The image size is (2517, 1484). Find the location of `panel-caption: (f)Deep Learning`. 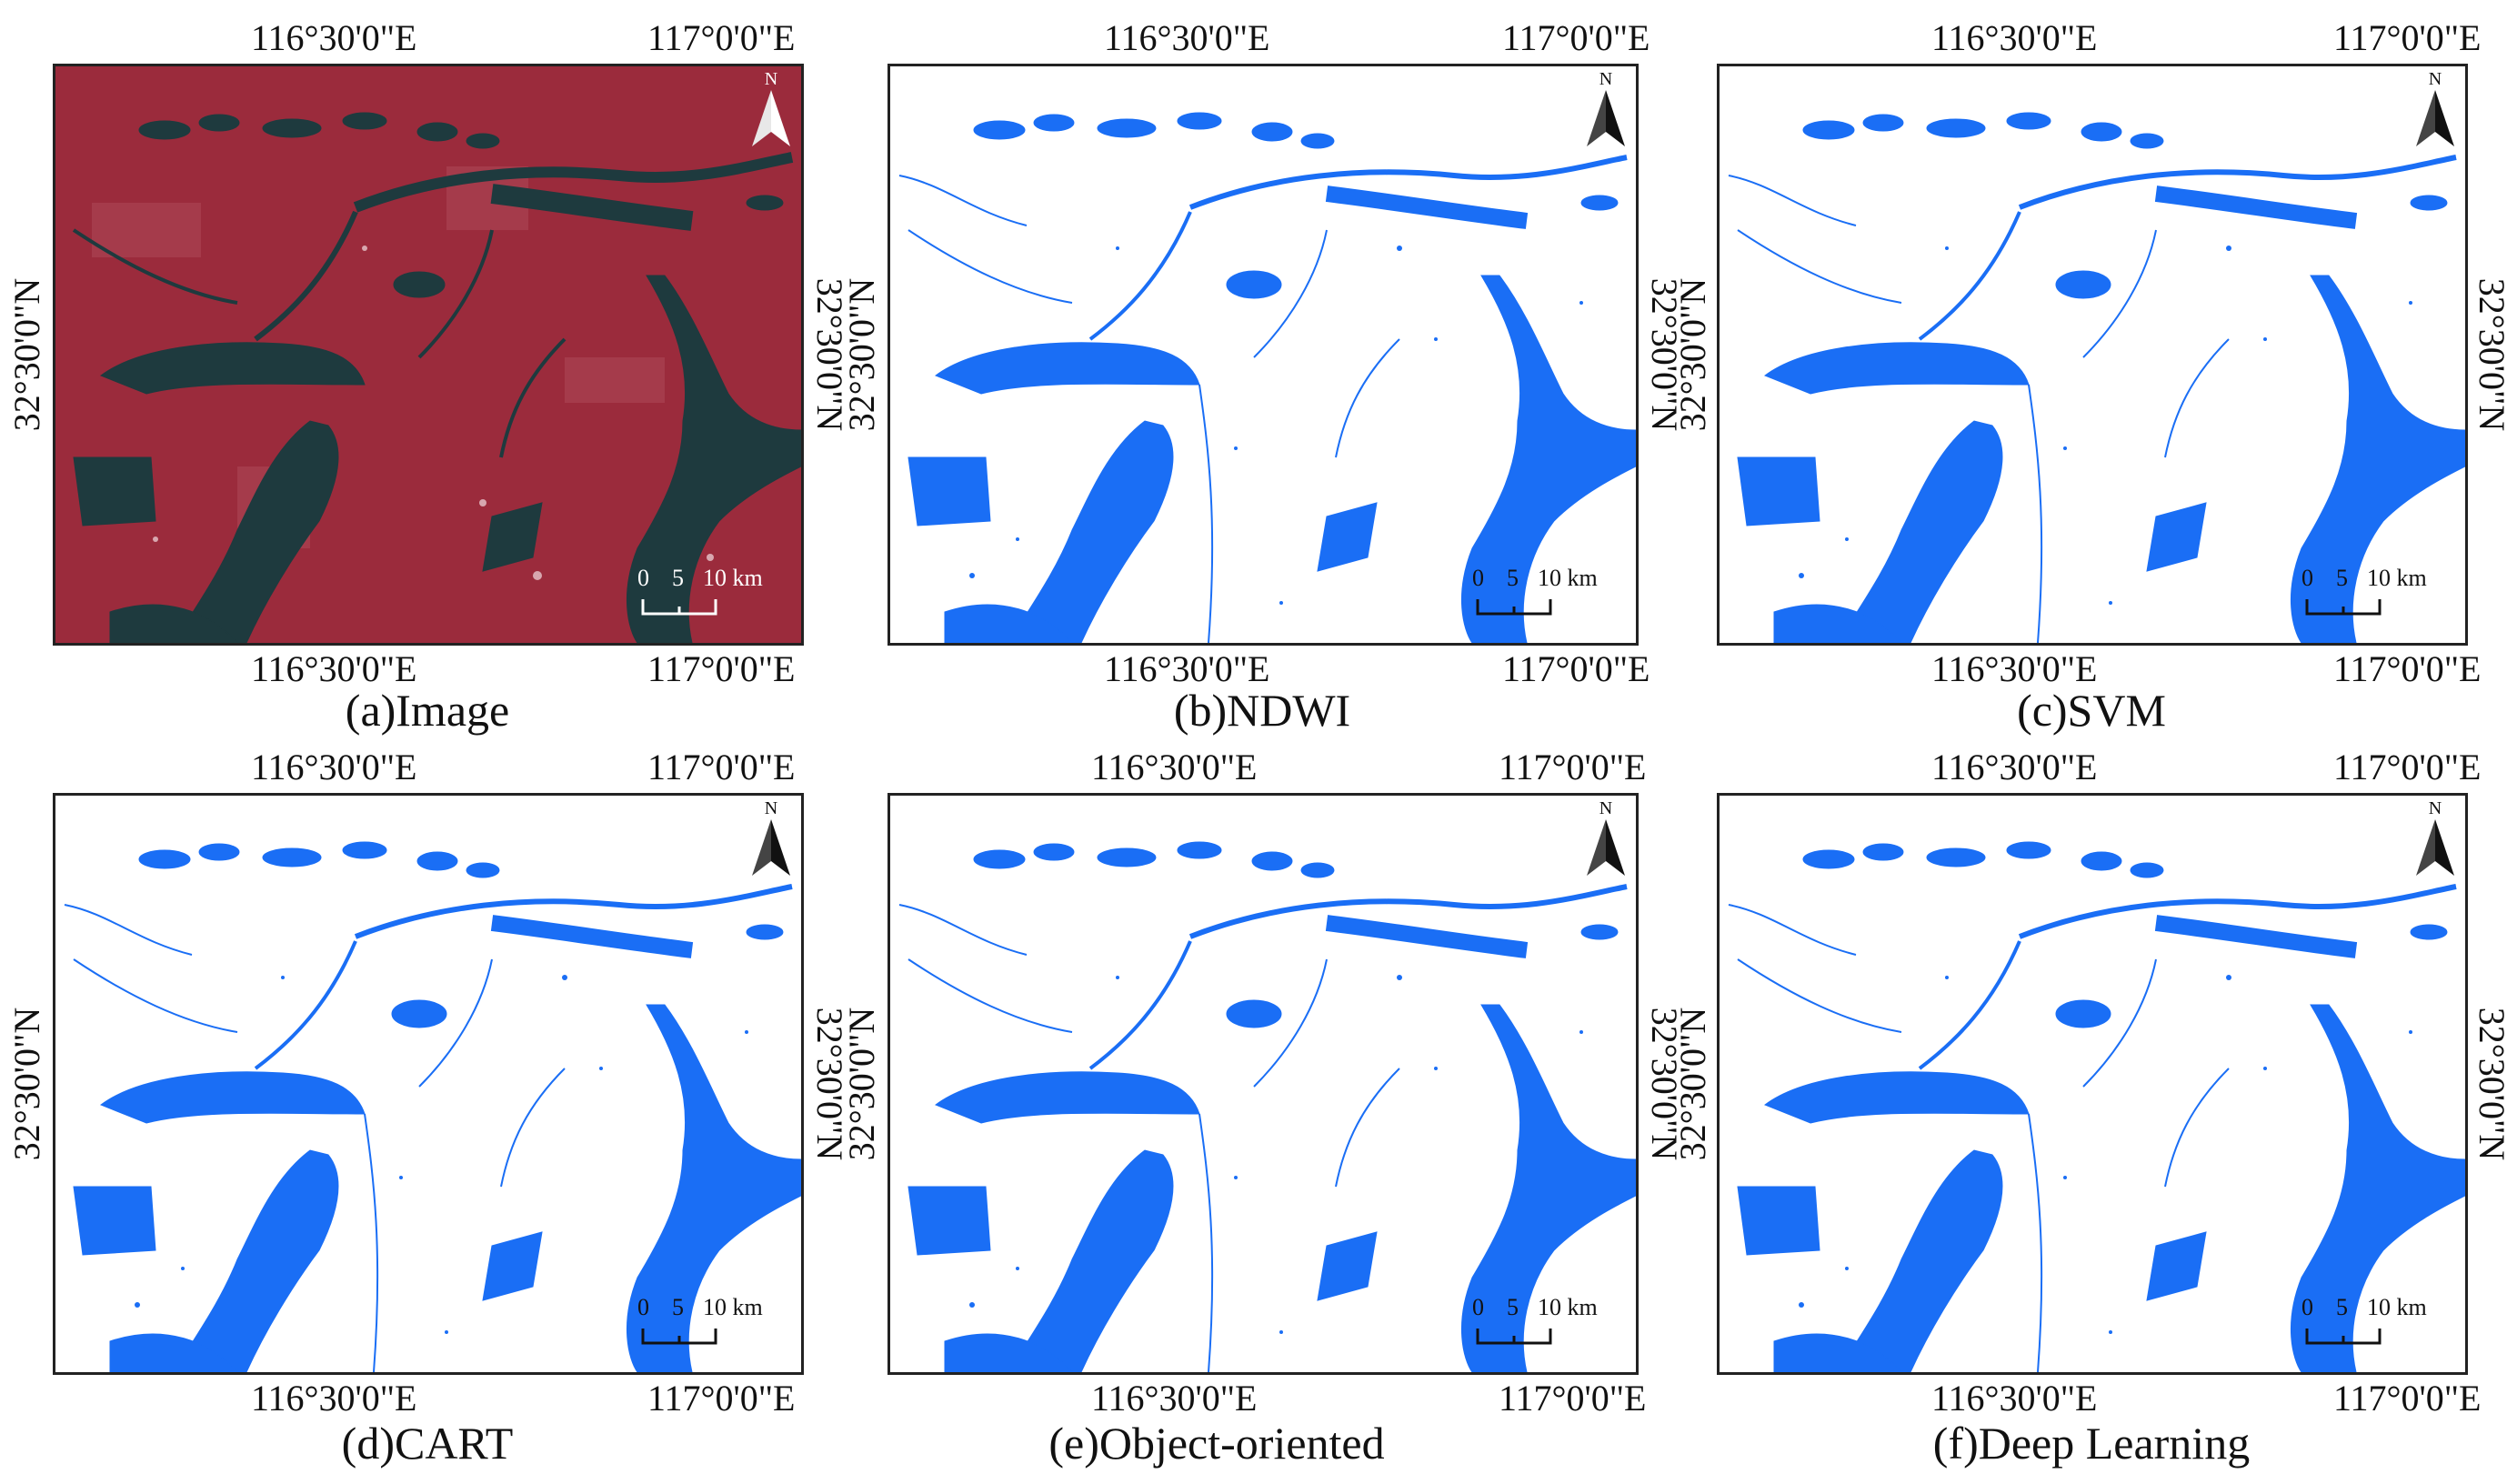

panel-caption: (f)Deep Learning is located at coordinates (2092, 1443).